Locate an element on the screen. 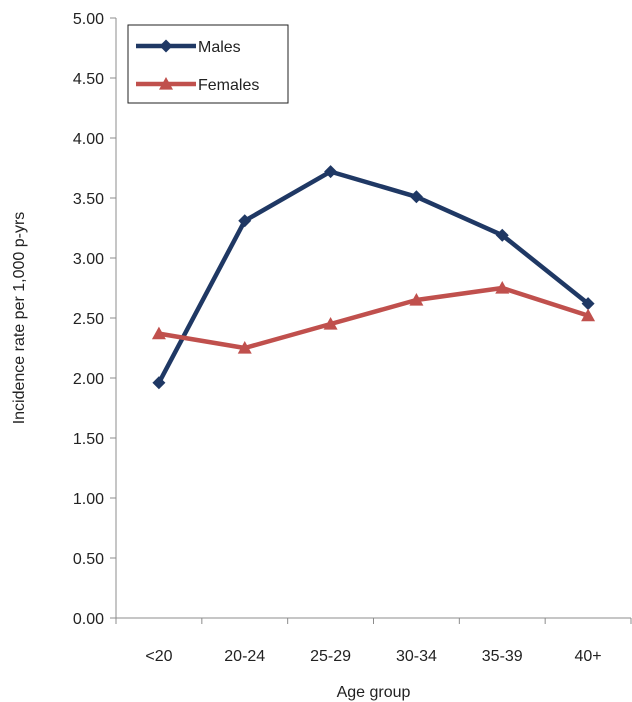 This screenshot has width=632, height=702. y-tick-label: 3.00 is located at coordinates (88, 259).